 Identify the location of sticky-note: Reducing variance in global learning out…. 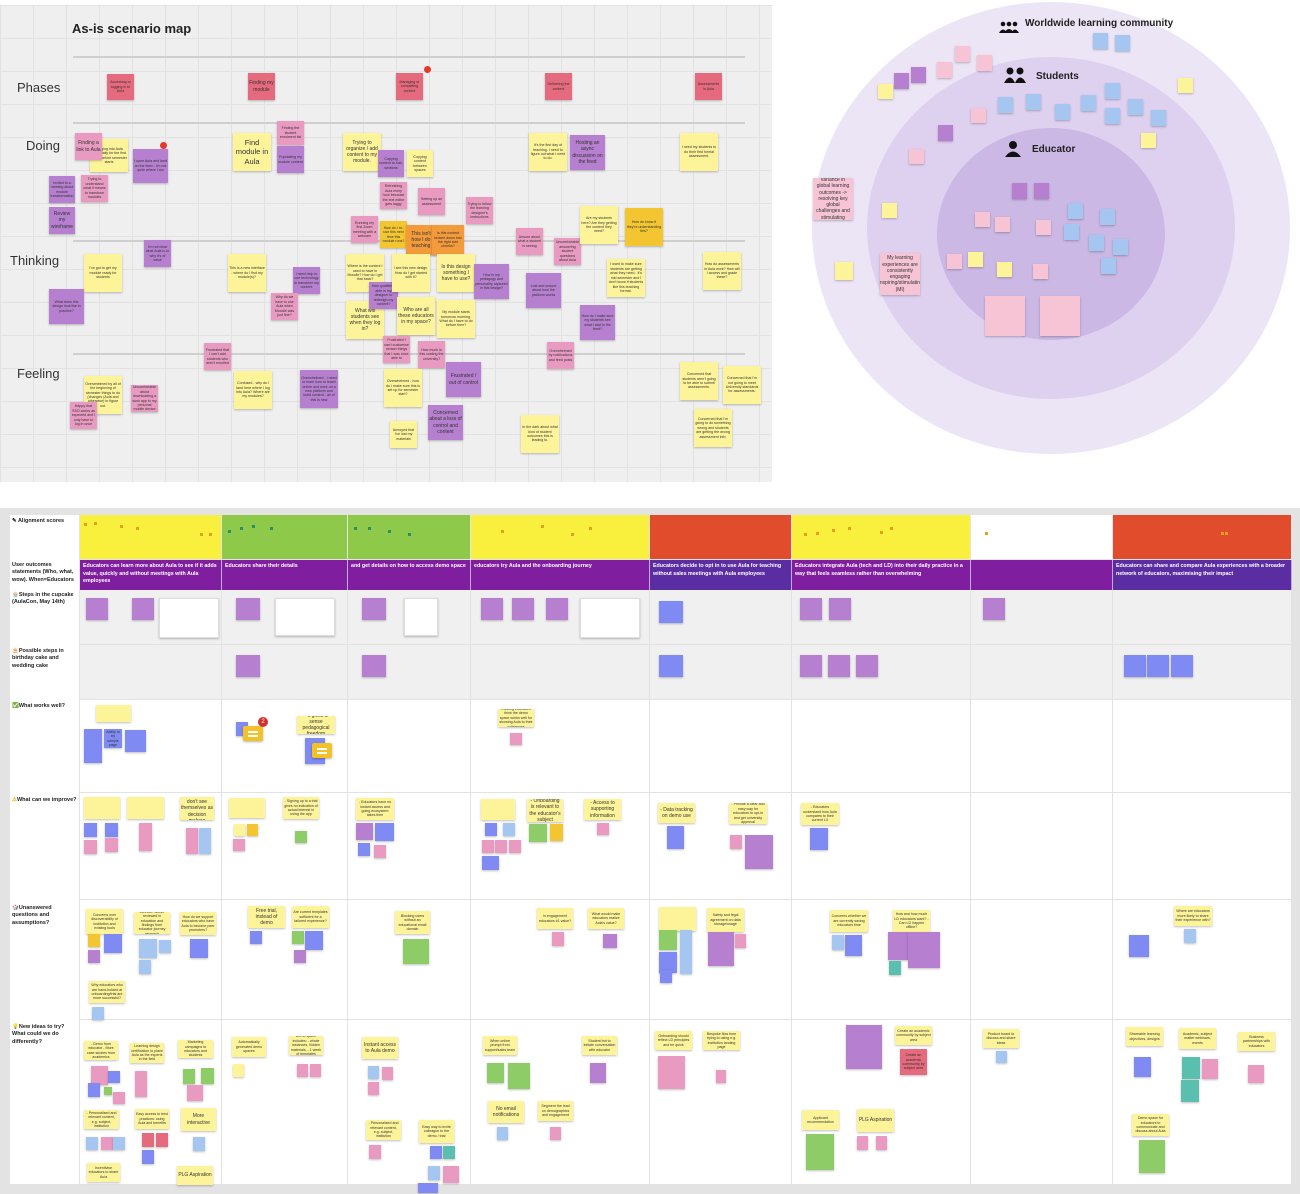
(833, 199).